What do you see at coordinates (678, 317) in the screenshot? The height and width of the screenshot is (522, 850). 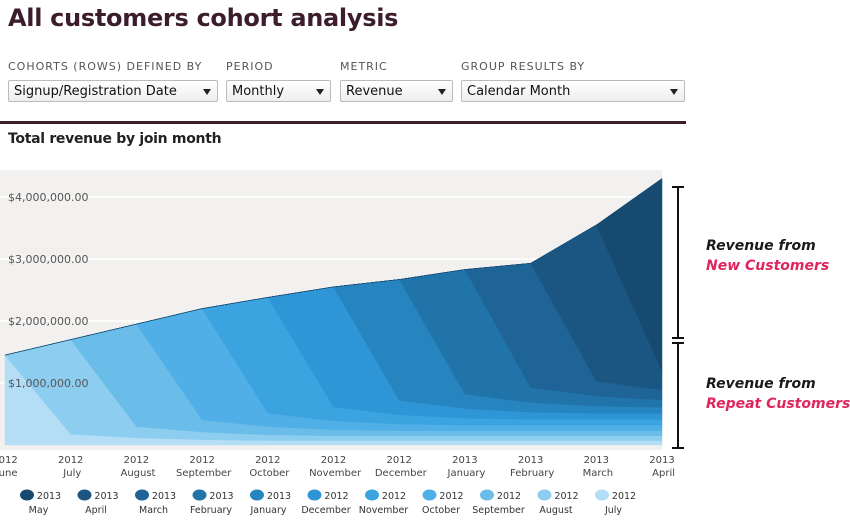 I see `bracket` at bounding box center [678, 317].